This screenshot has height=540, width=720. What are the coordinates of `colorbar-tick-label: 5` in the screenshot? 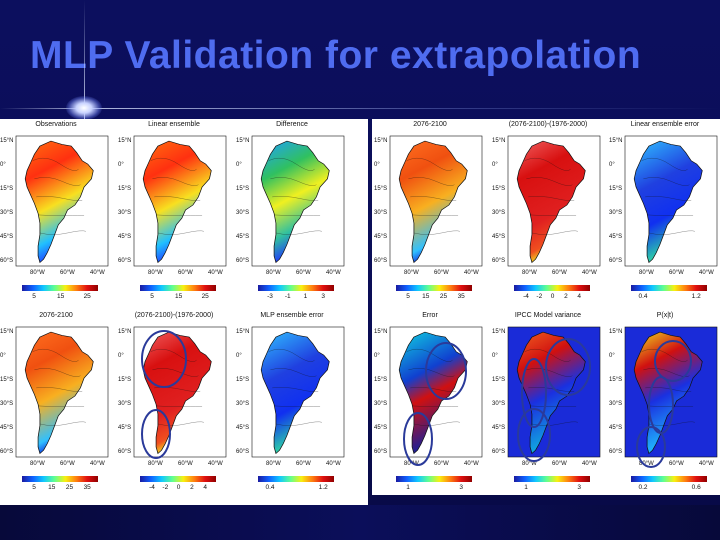 It's located at (152, 296).